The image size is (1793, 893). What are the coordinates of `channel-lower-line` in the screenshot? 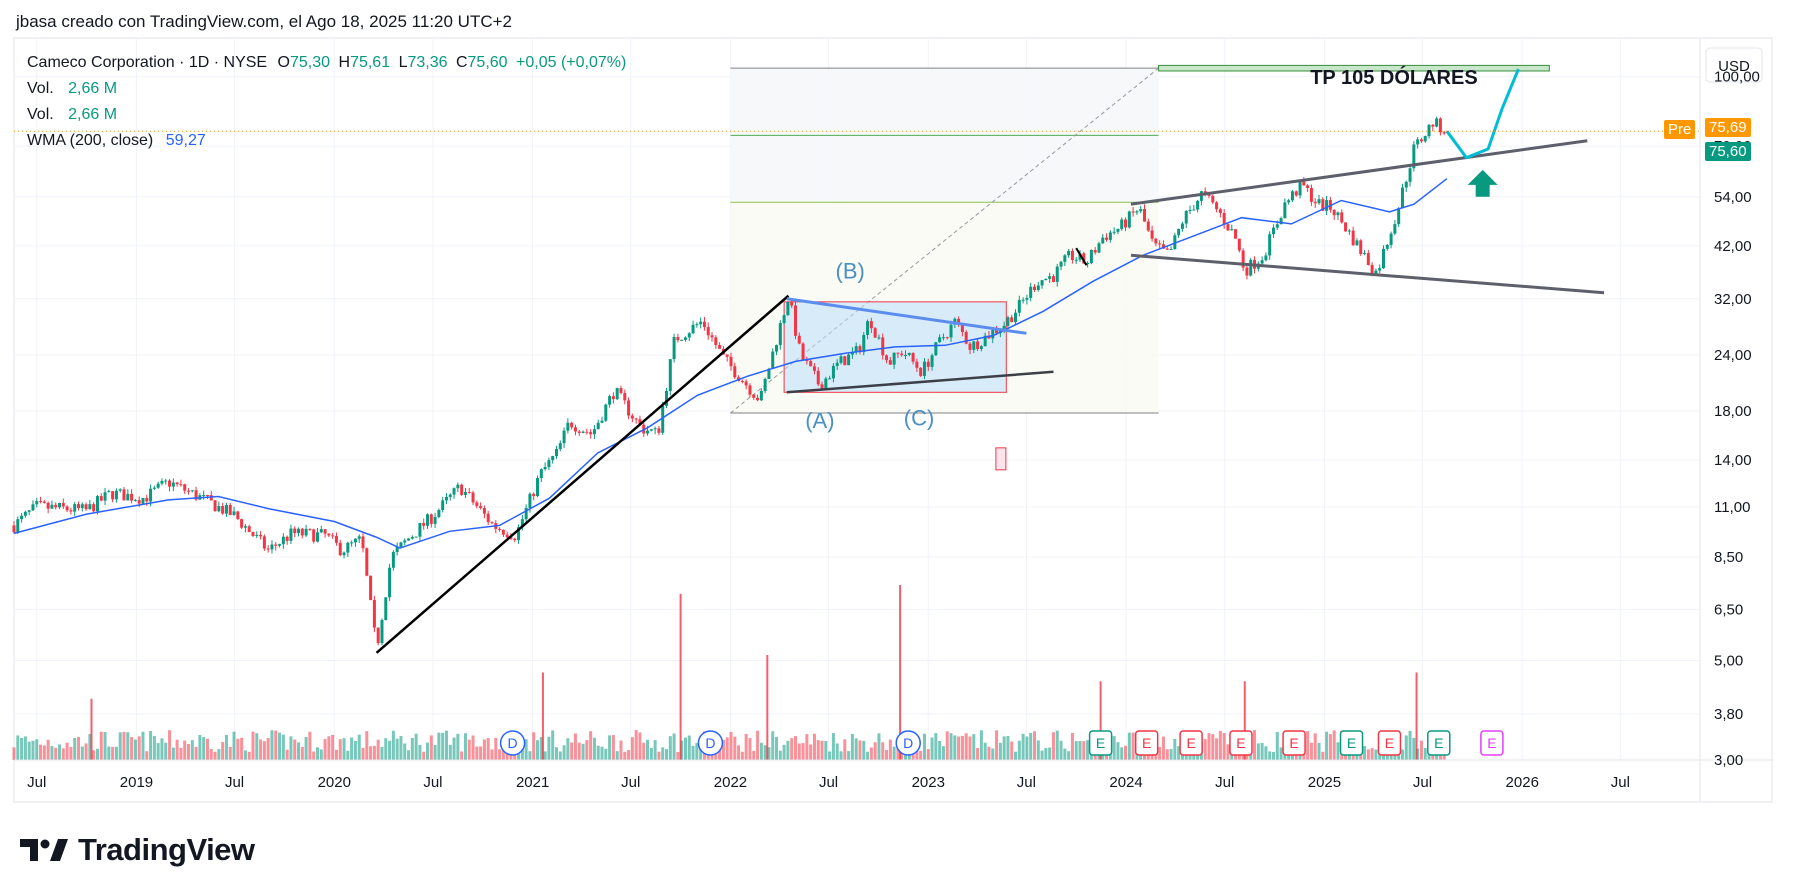 It's located at (1367, 274).